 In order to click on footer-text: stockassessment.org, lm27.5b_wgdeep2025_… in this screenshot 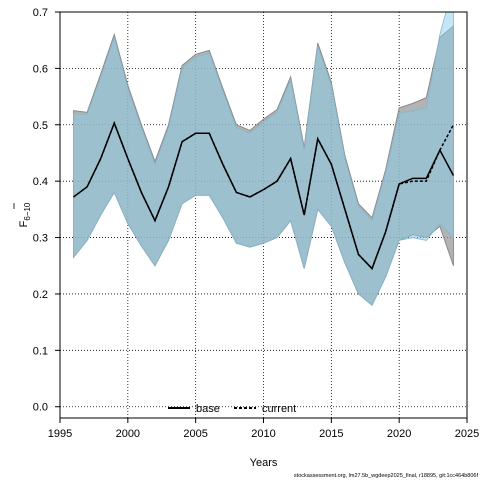, I will do `click(386, 476)`.